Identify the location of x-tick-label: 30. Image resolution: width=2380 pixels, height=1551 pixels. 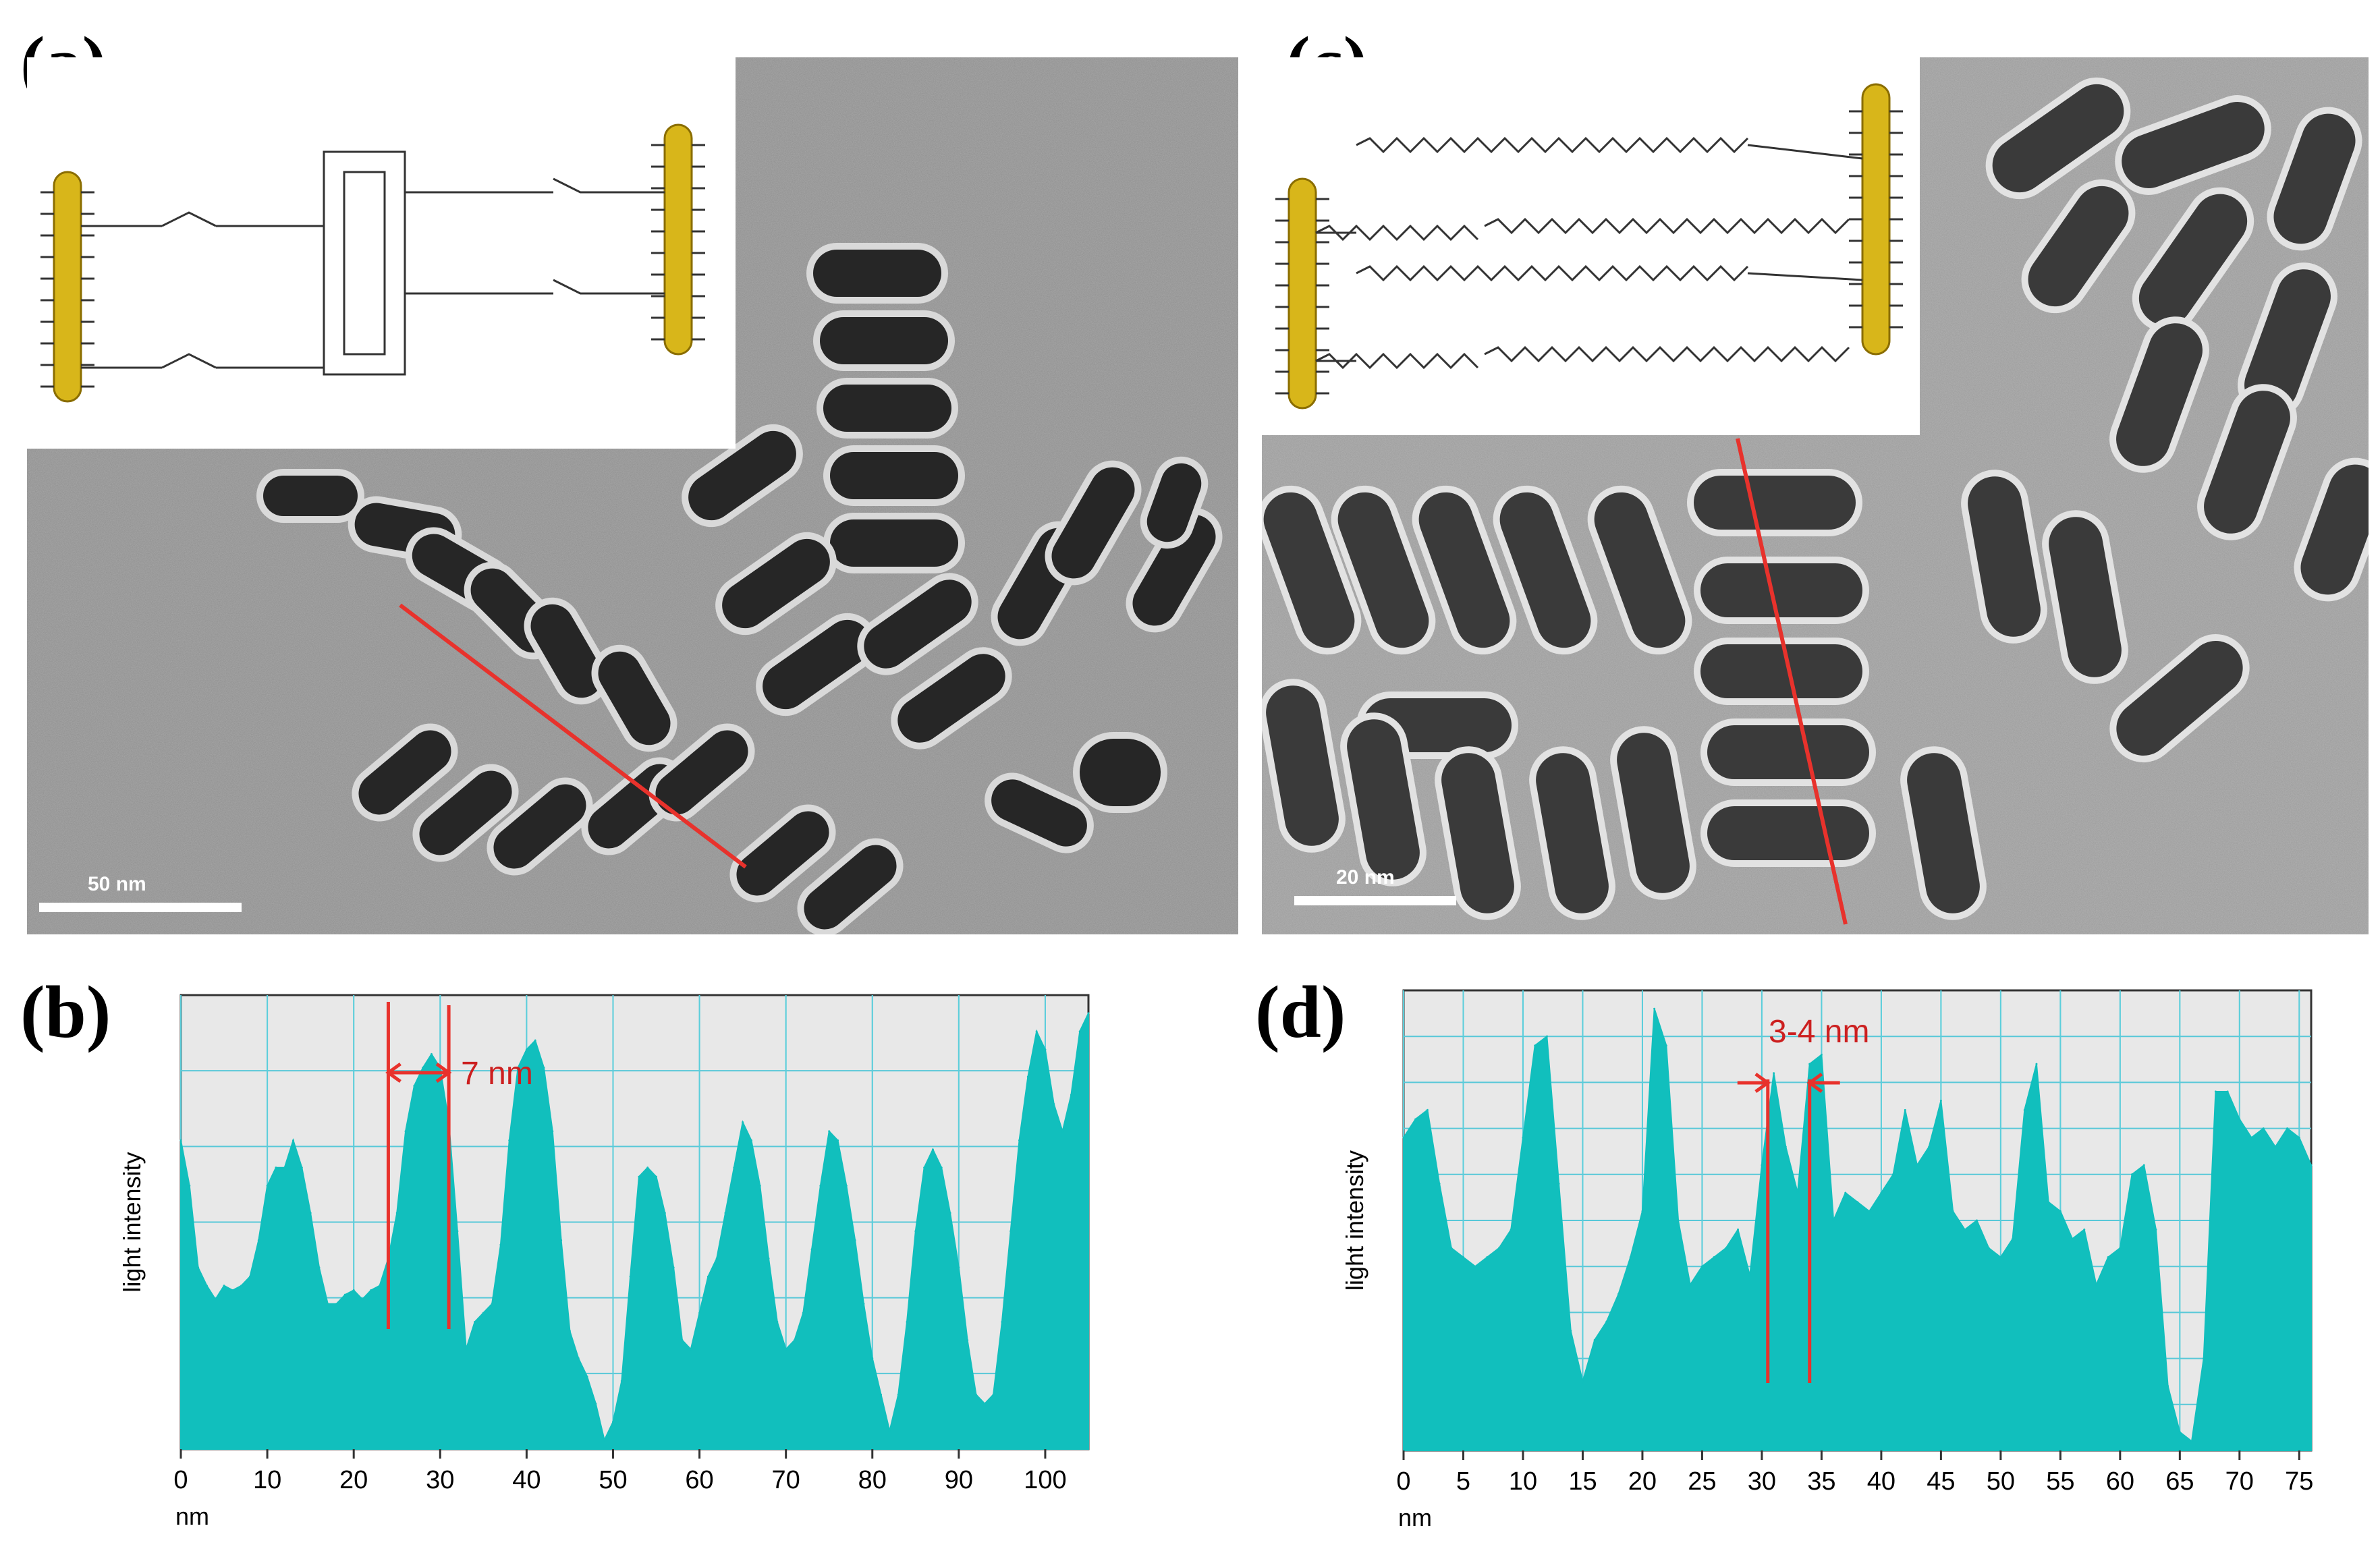
(1762, 1481).